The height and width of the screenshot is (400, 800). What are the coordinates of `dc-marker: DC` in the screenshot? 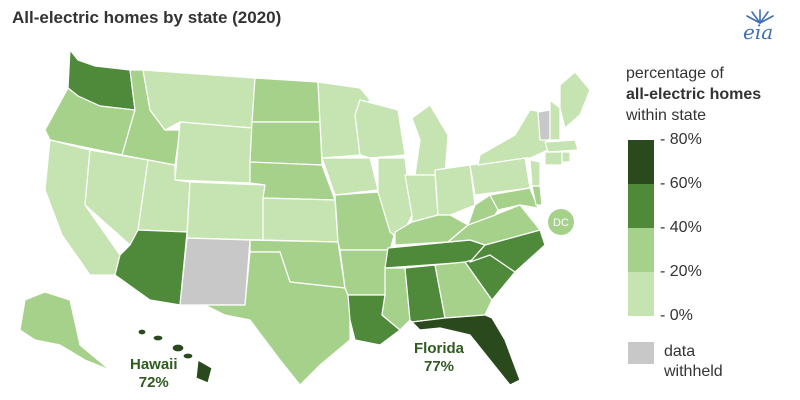 It's located at (561, 222).